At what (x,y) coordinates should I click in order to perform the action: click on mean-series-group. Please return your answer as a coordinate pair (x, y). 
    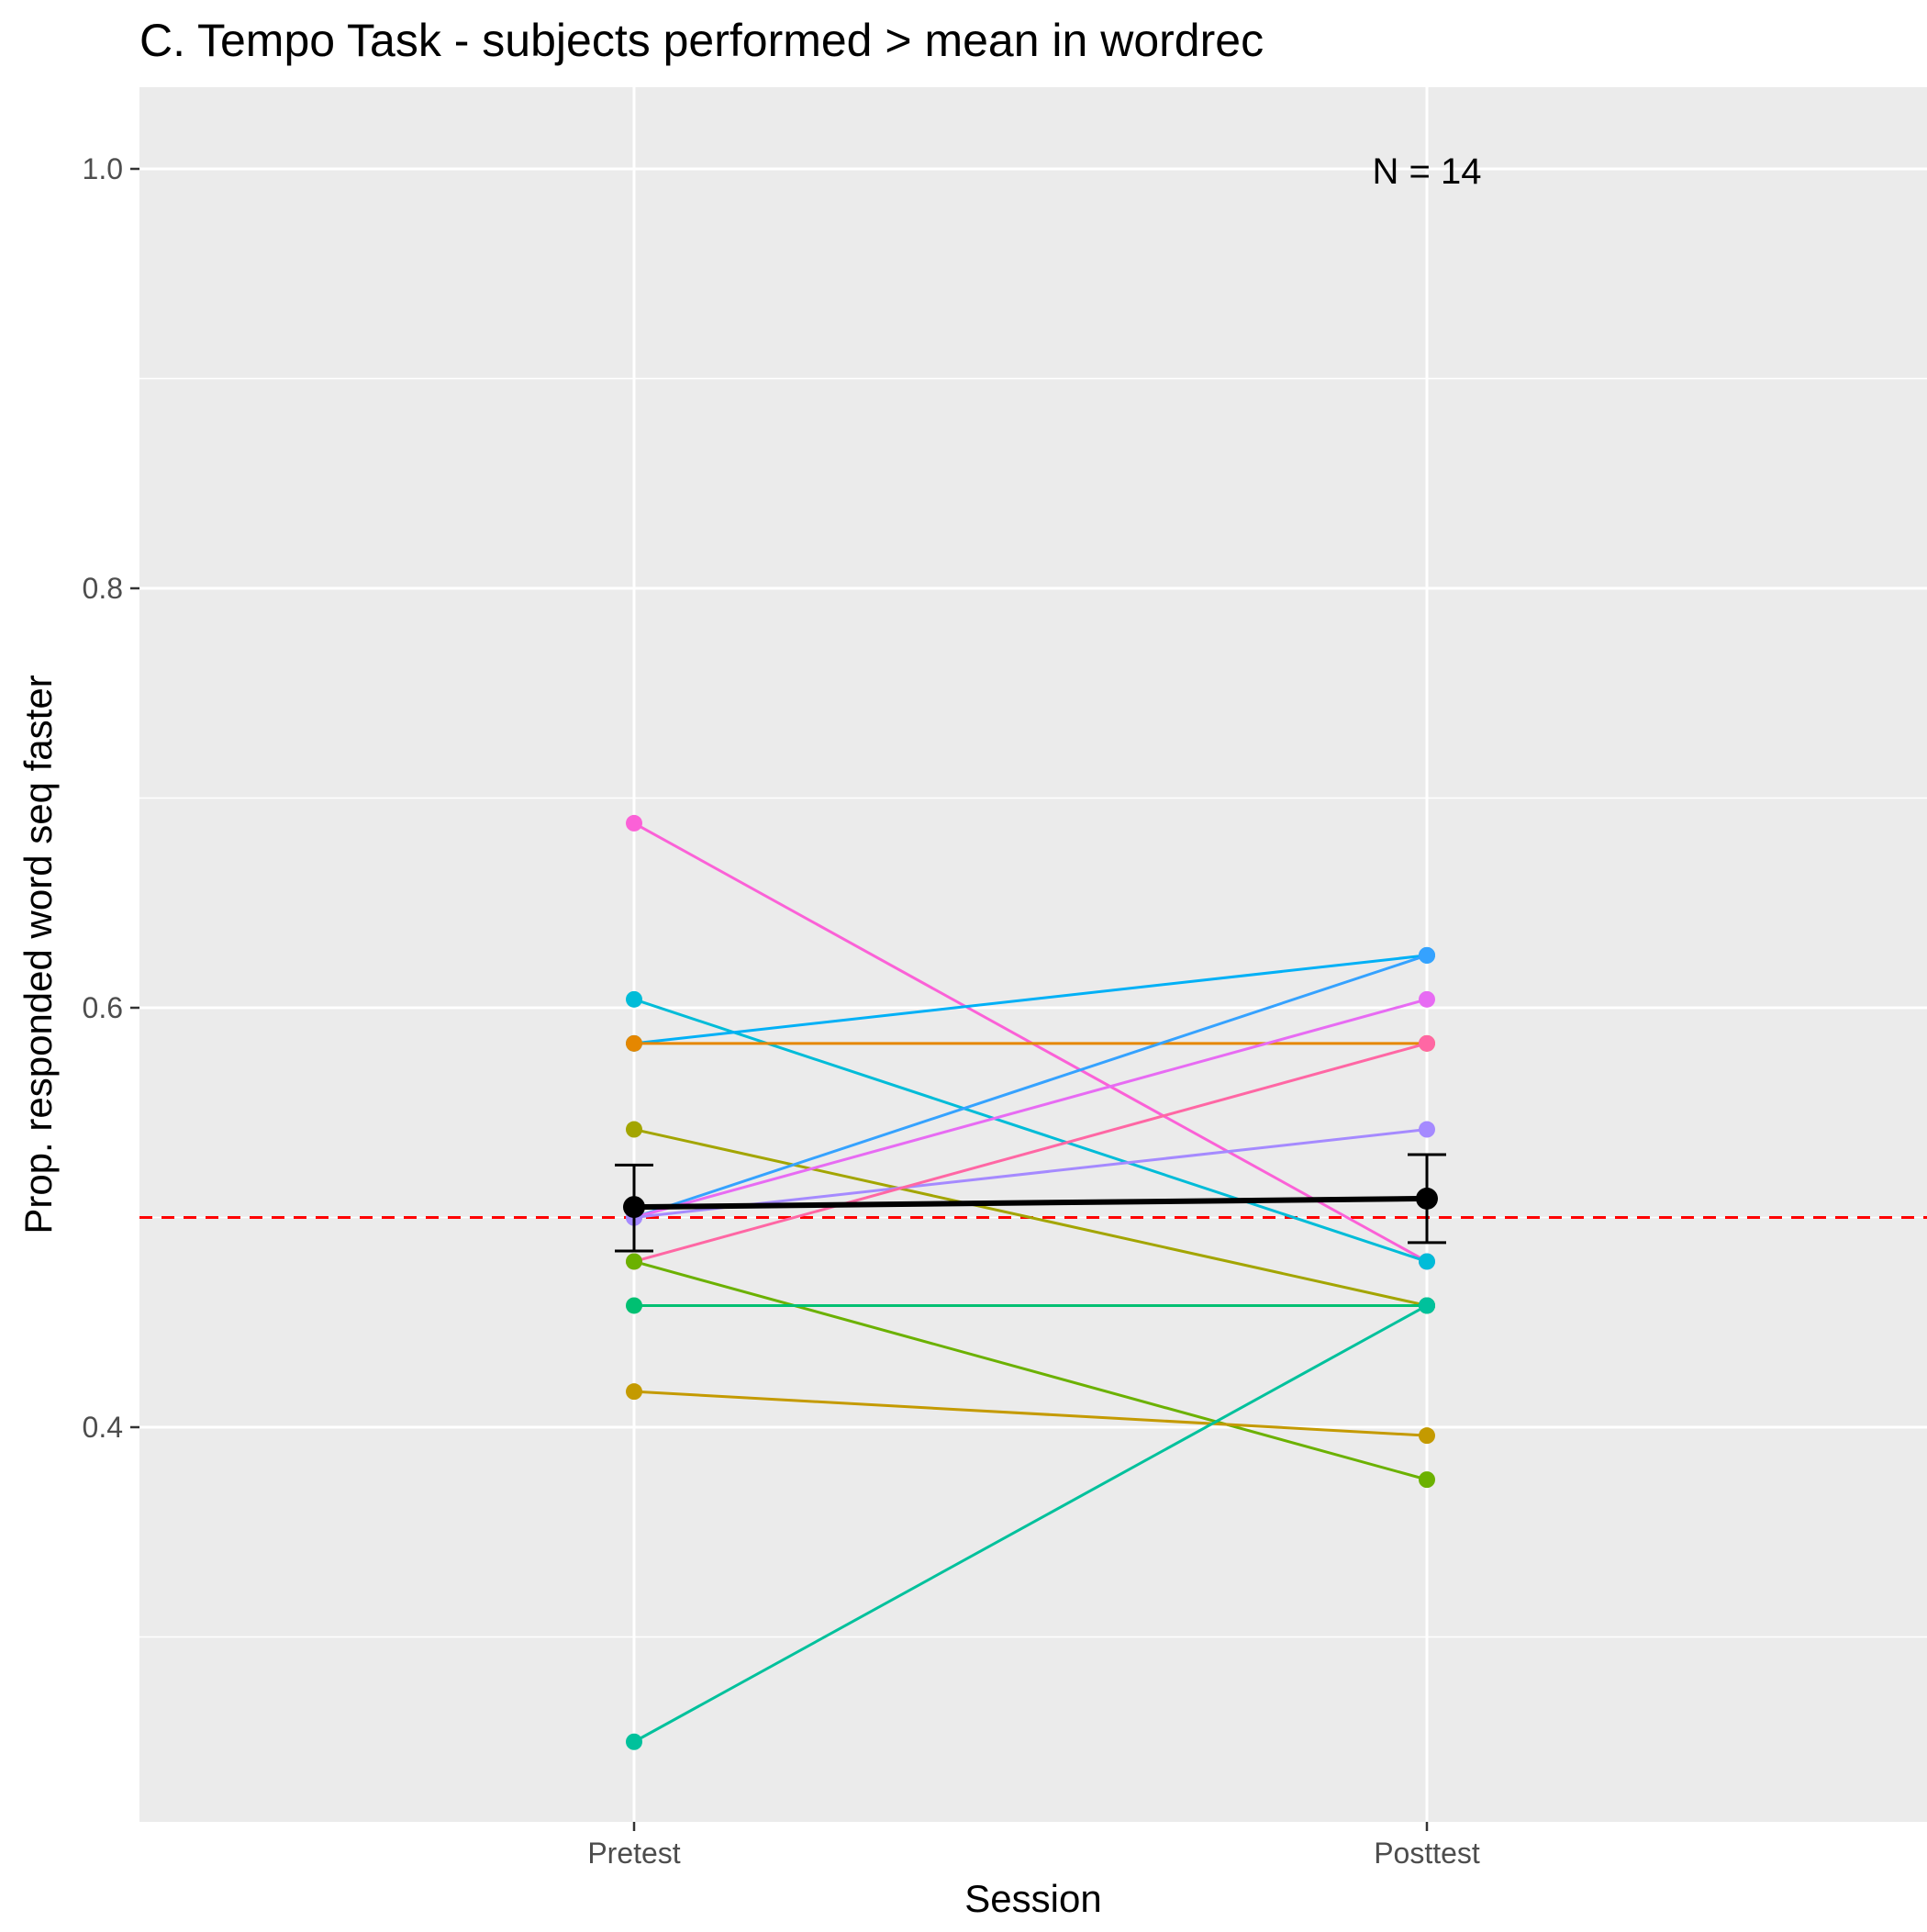
    Looking at the image, I should click on (1030, 1203).